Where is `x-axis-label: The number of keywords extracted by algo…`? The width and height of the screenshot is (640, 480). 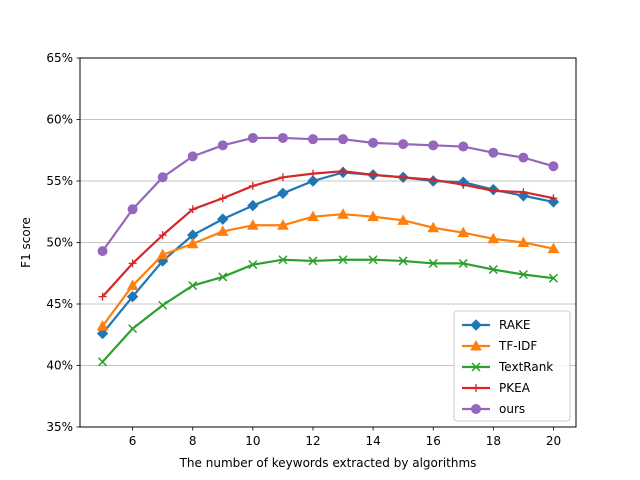
x-axis-label: The number of keywords extracted by algo… is located at coordinates (328, 463).